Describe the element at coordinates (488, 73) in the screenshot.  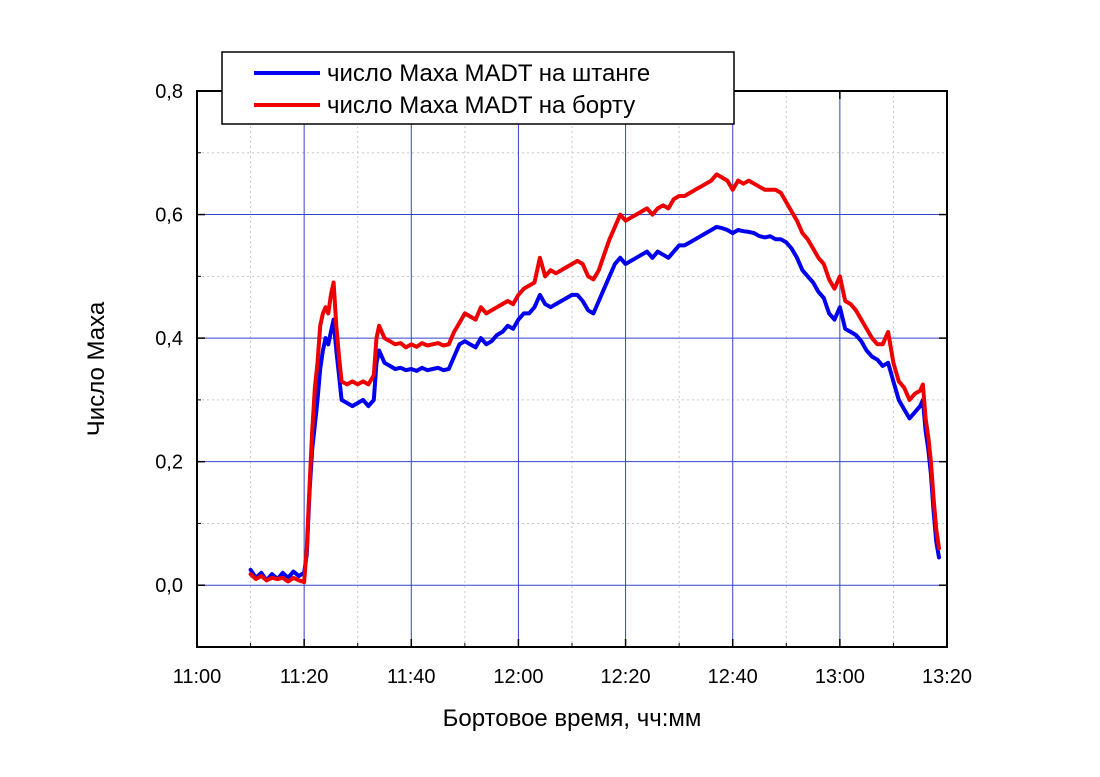
I see `legend-label-1: число Маха MADT на штанге` at that location.